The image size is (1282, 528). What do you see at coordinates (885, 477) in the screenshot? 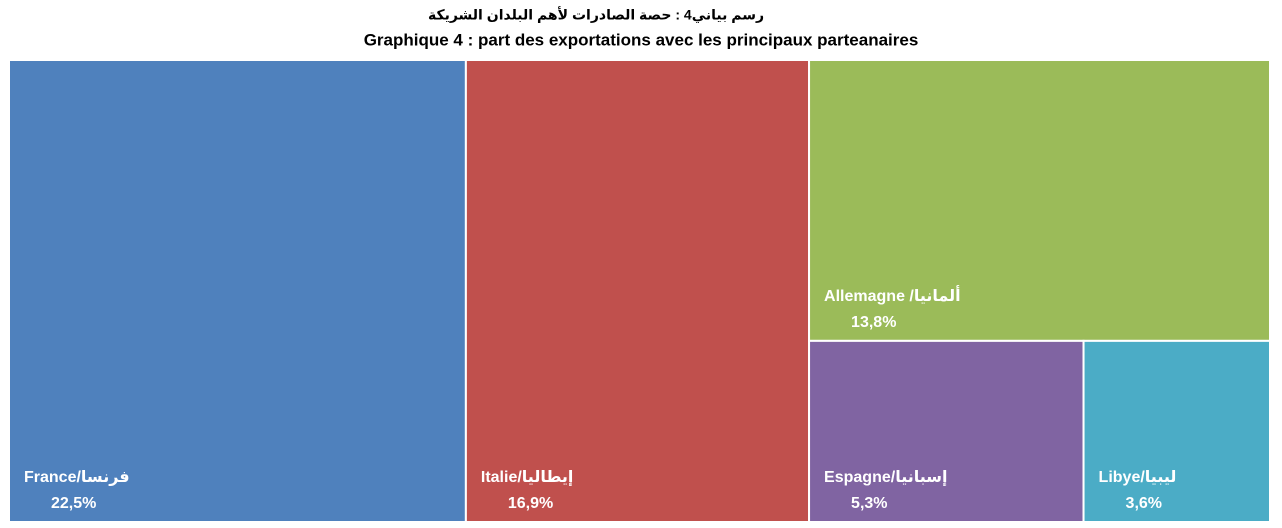
I see `tile-label: Espagne/إسبانيا` at bounding box center [885, 477].